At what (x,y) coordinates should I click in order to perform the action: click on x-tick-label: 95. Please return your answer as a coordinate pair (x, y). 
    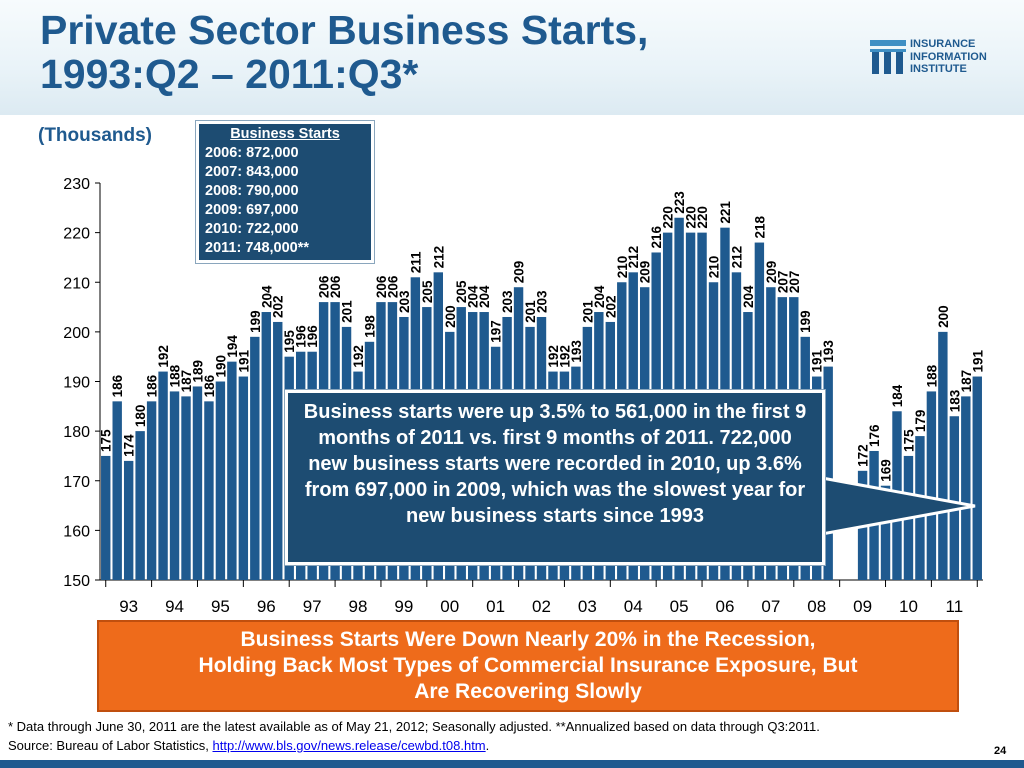
    Looking at the image, I should click on (220, 606).